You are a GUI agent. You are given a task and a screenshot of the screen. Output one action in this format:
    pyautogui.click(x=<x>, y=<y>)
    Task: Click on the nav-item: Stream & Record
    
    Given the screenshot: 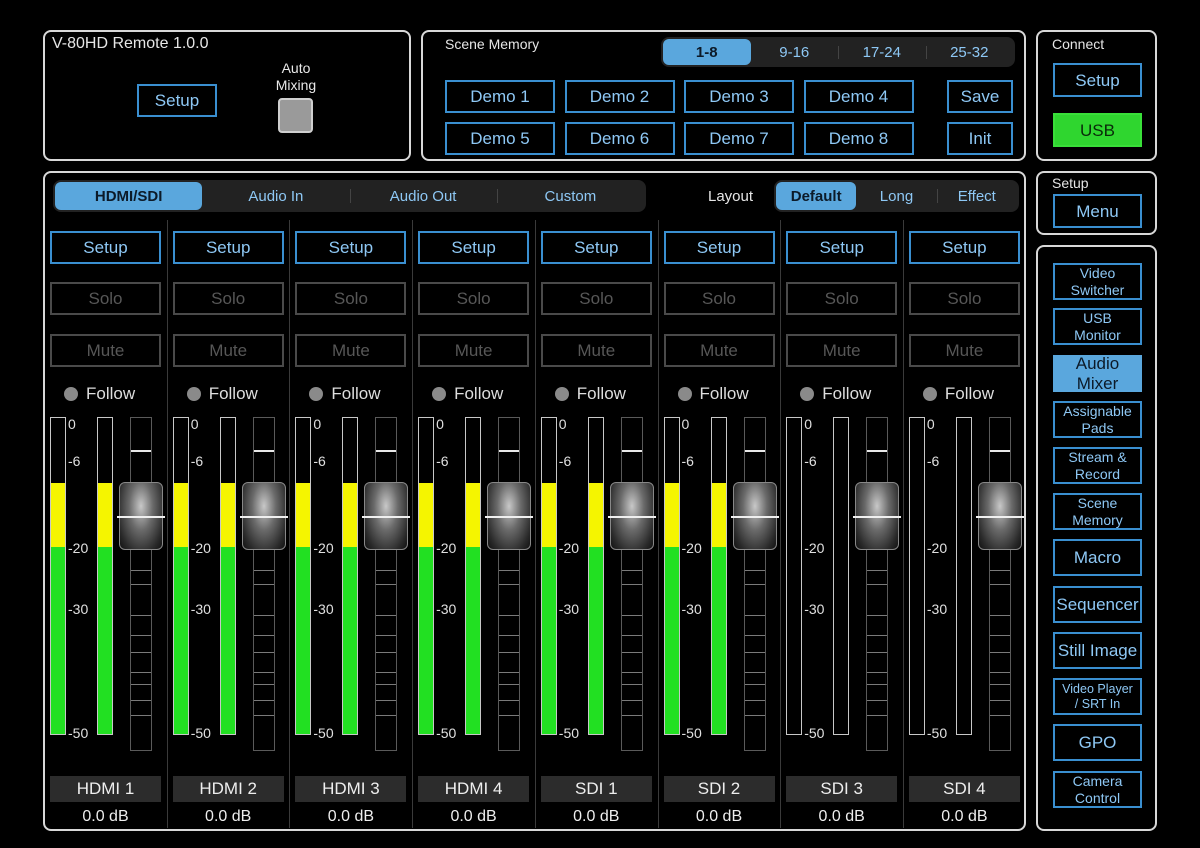 What is the action you would take?
    pyautogui.click(x=1097, y=465)
    